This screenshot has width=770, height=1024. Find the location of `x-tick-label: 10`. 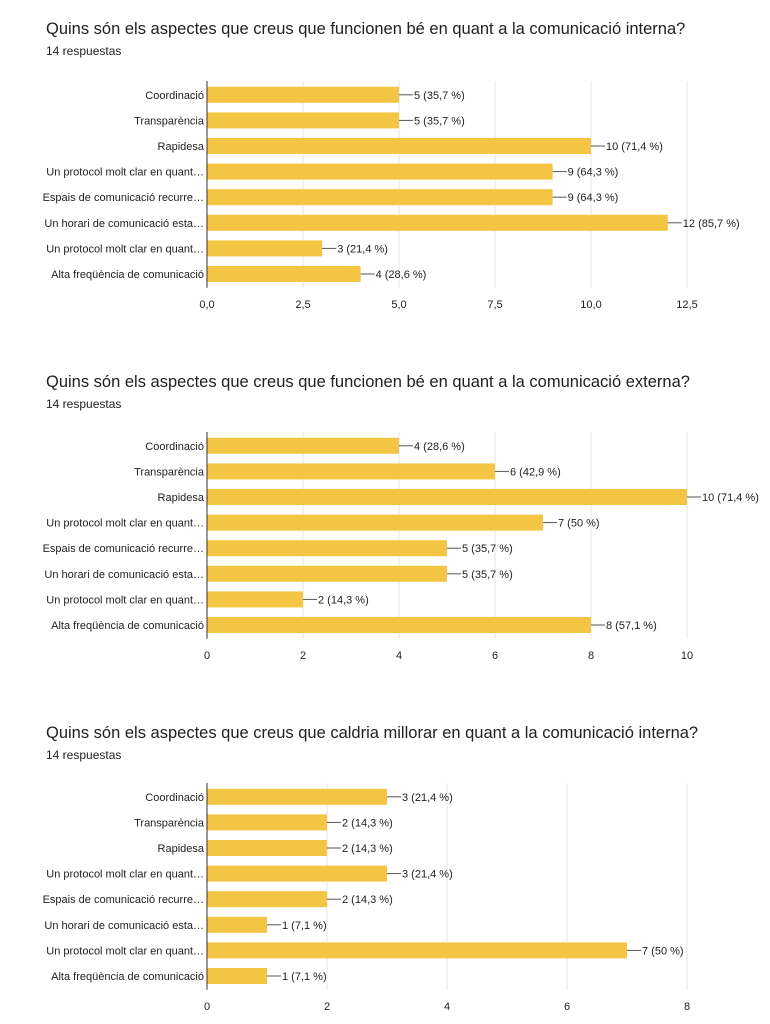

x-tick-label: 10 is located at coordinates (687, 656).